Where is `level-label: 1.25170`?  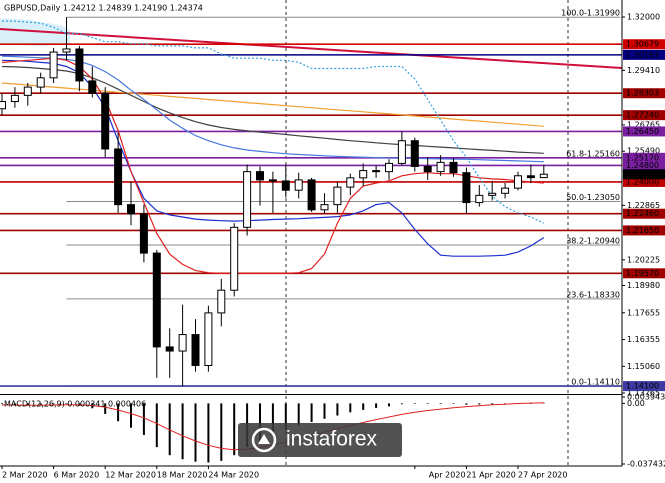
level-label: 1.25170 is located at coordinates (642, 157).